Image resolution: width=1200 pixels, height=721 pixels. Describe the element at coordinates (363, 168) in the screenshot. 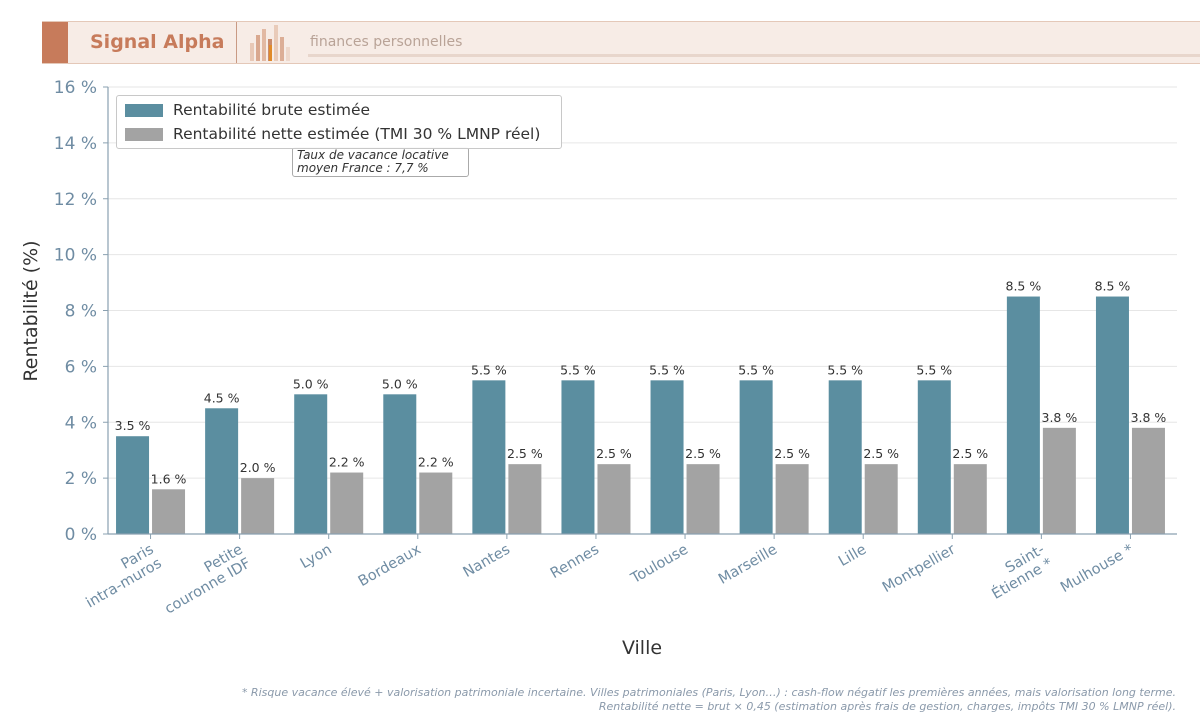

I see `annotation-line-2: moyen France : 7,7 %` at that location.